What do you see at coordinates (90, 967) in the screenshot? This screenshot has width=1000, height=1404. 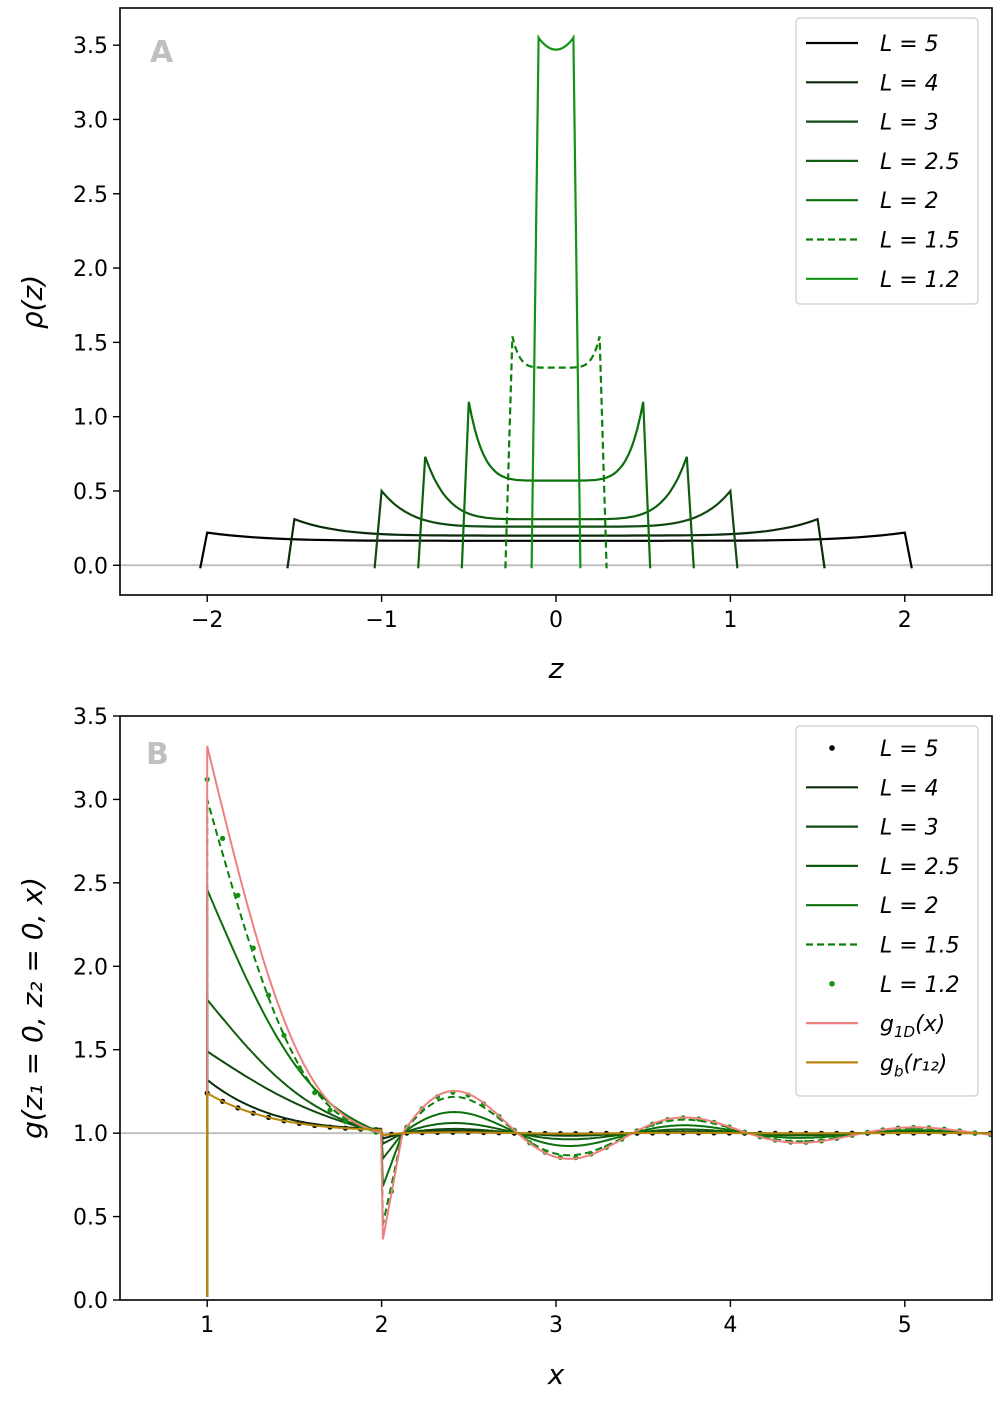 I see `panel-b-y-tick-label: 2.0` at bounding box center [90, 967].